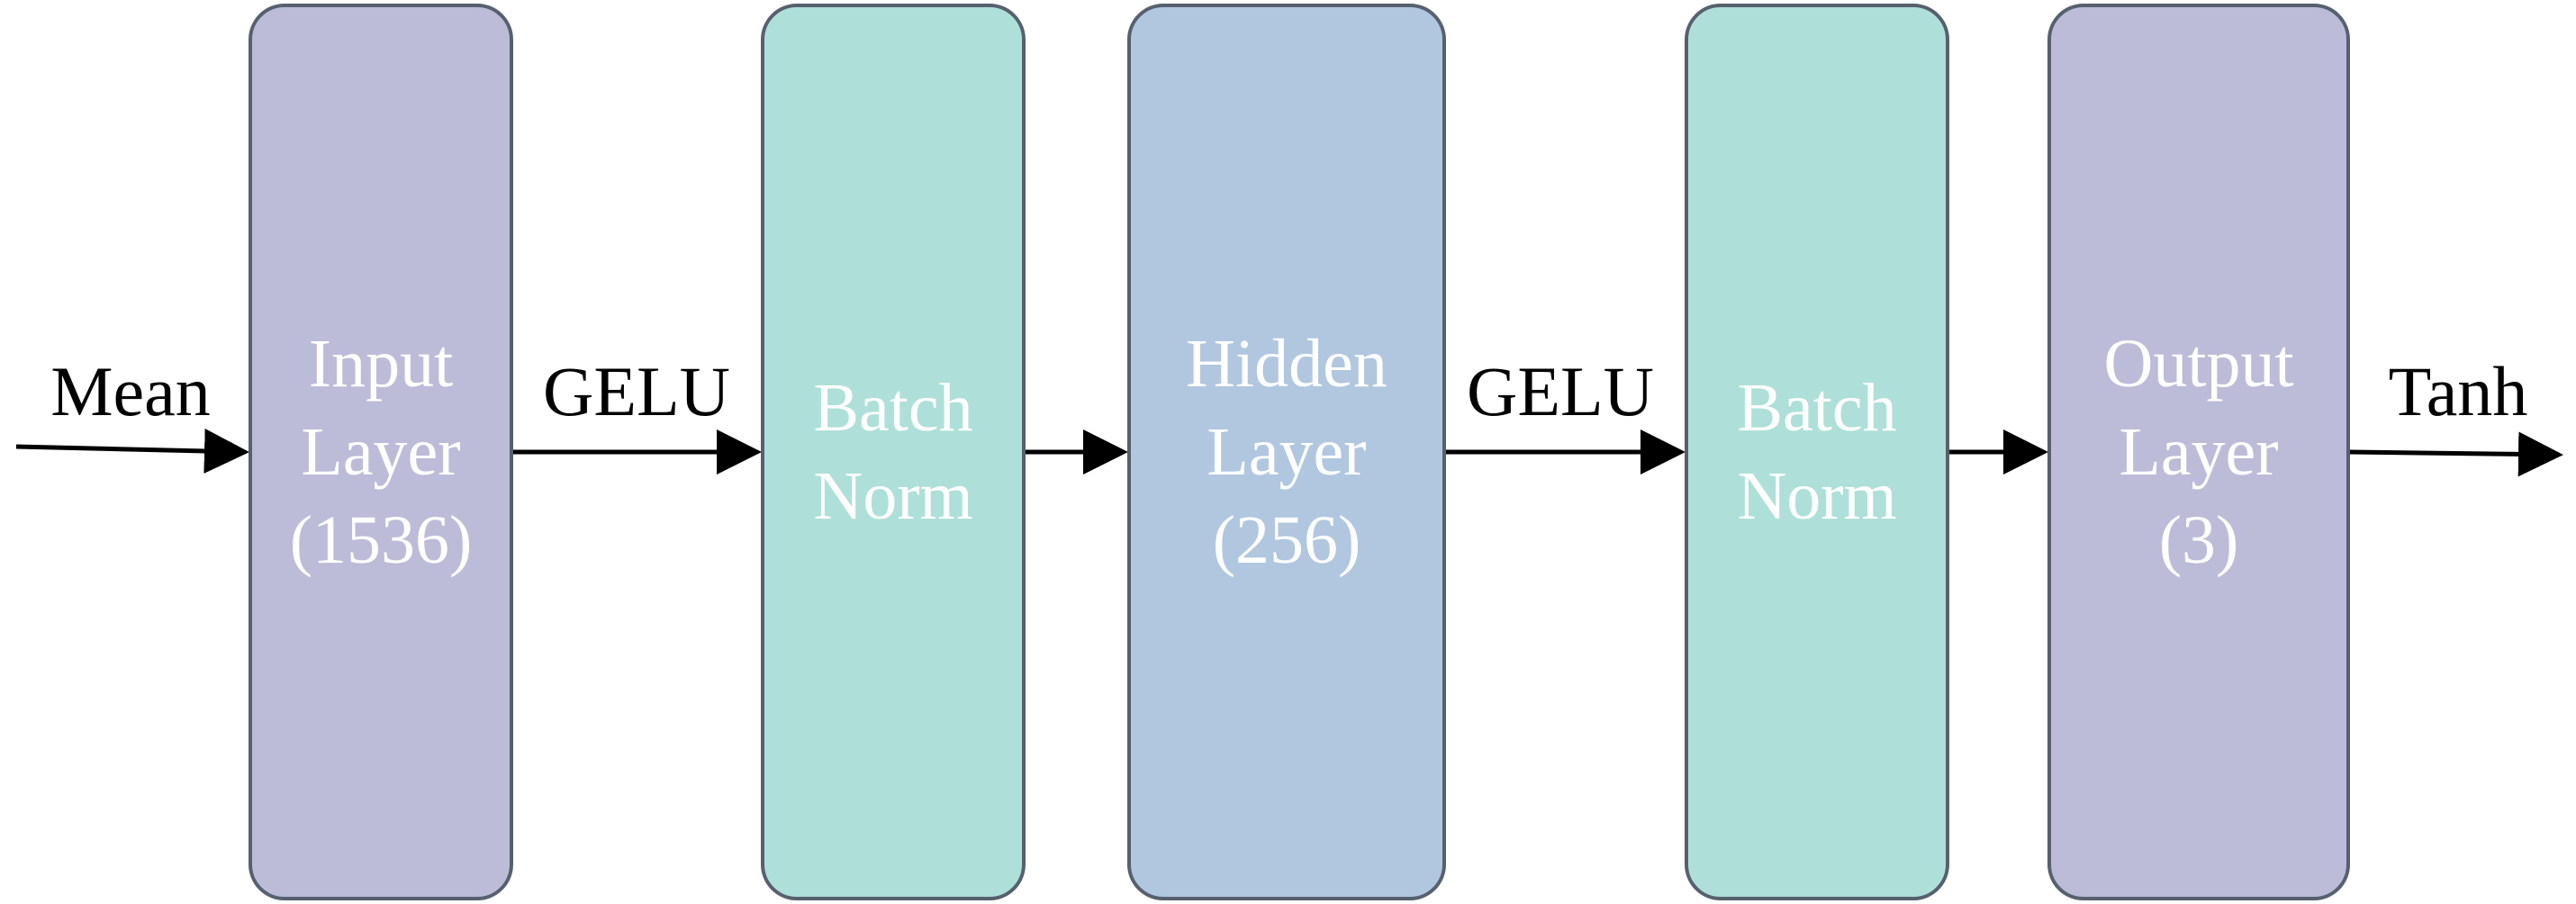 The image size is (2576, 904). I want to click on batch-norm-1-label-line2: Norm, so click(893, 496).